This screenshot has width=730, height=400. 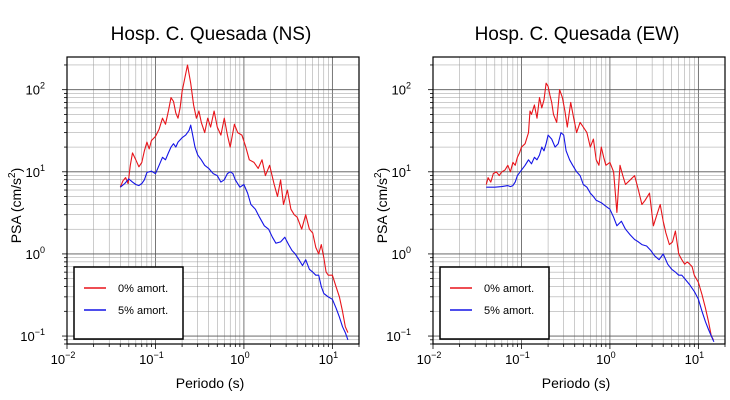 I want to click on chart-title: Hosp. C. Quesada (EW), so click(x=577, y=34).